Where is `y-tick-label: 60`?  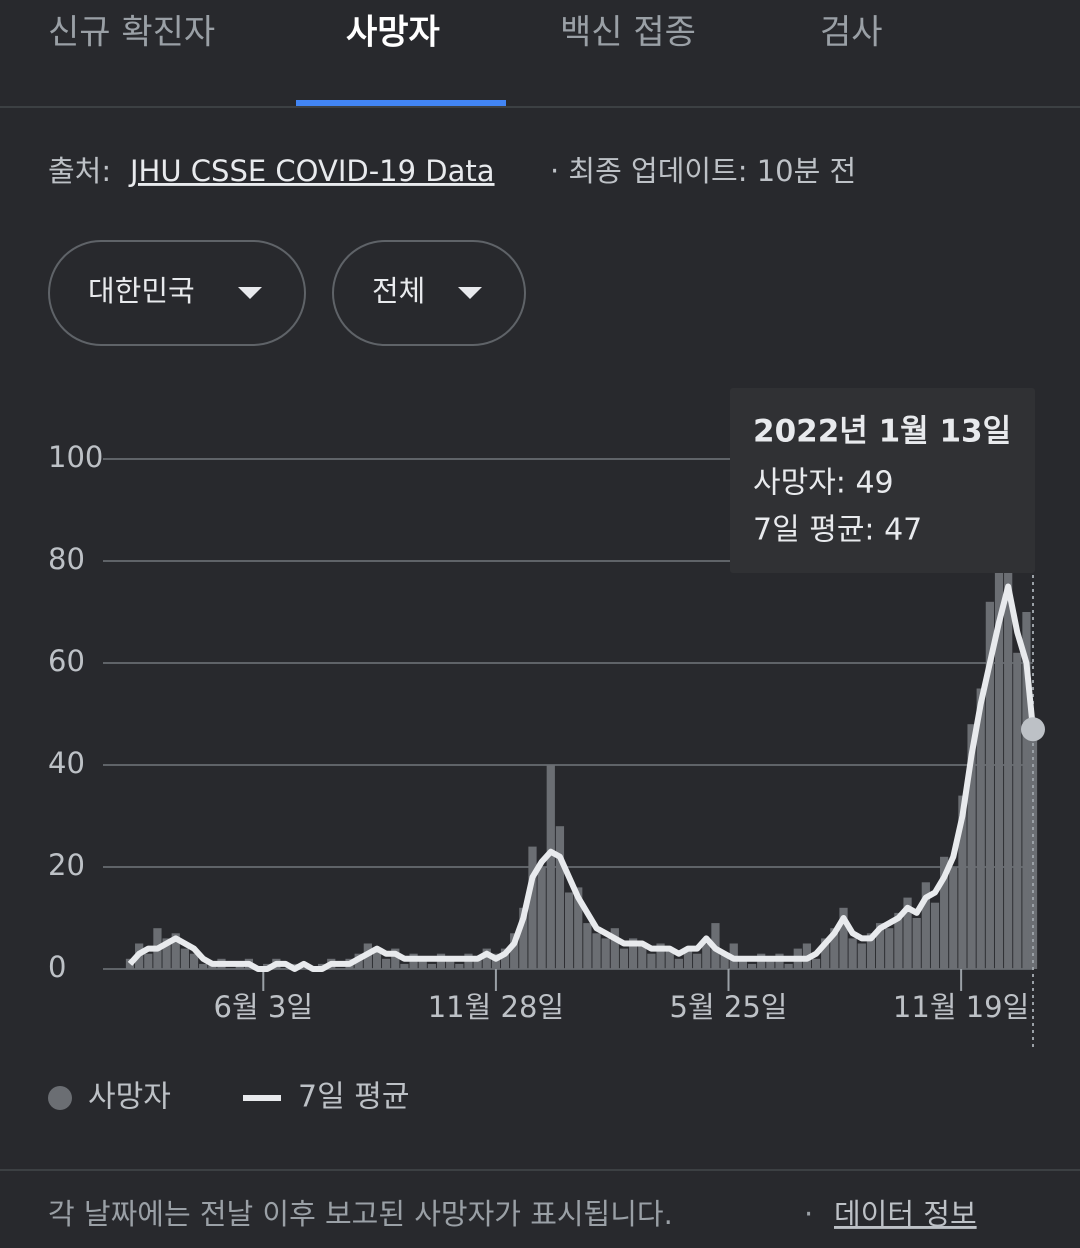 y-tick-label: 60 is located at coordinates (66, 661).